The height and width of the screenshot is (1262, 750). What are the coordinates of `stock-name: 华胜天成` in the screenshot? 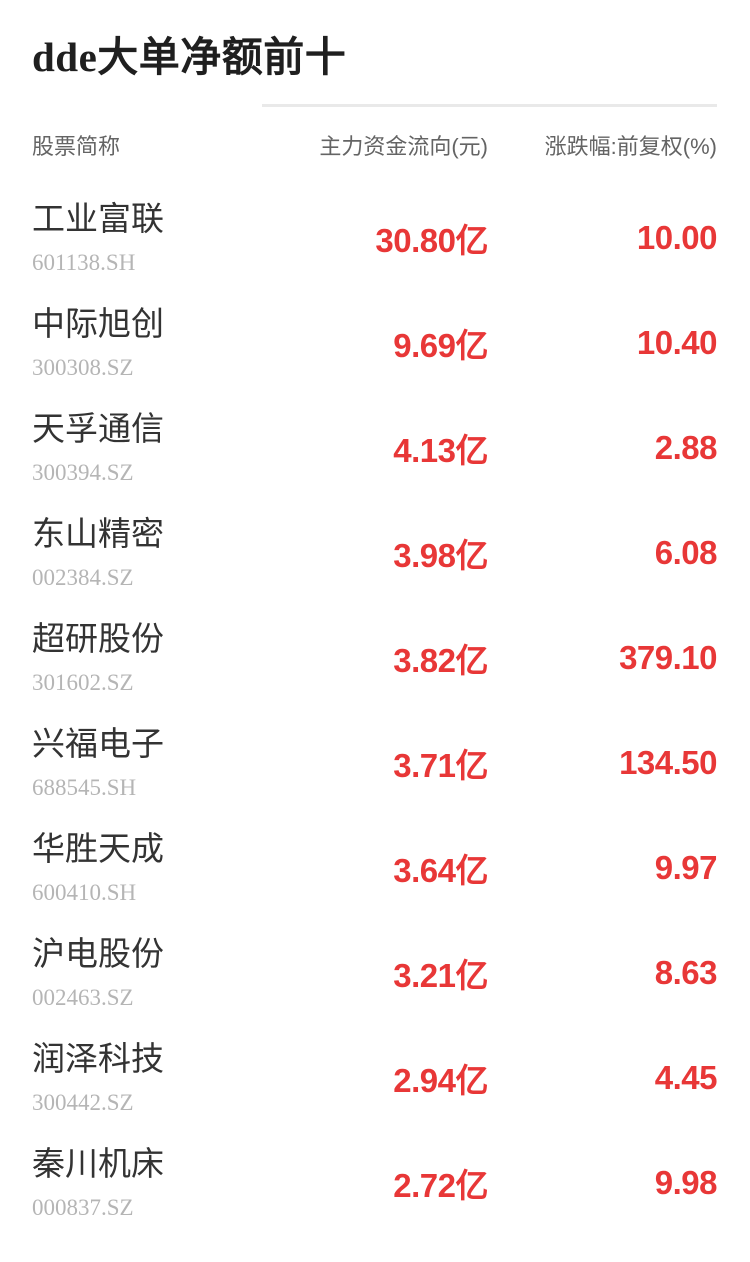 It's located at (98, 849).